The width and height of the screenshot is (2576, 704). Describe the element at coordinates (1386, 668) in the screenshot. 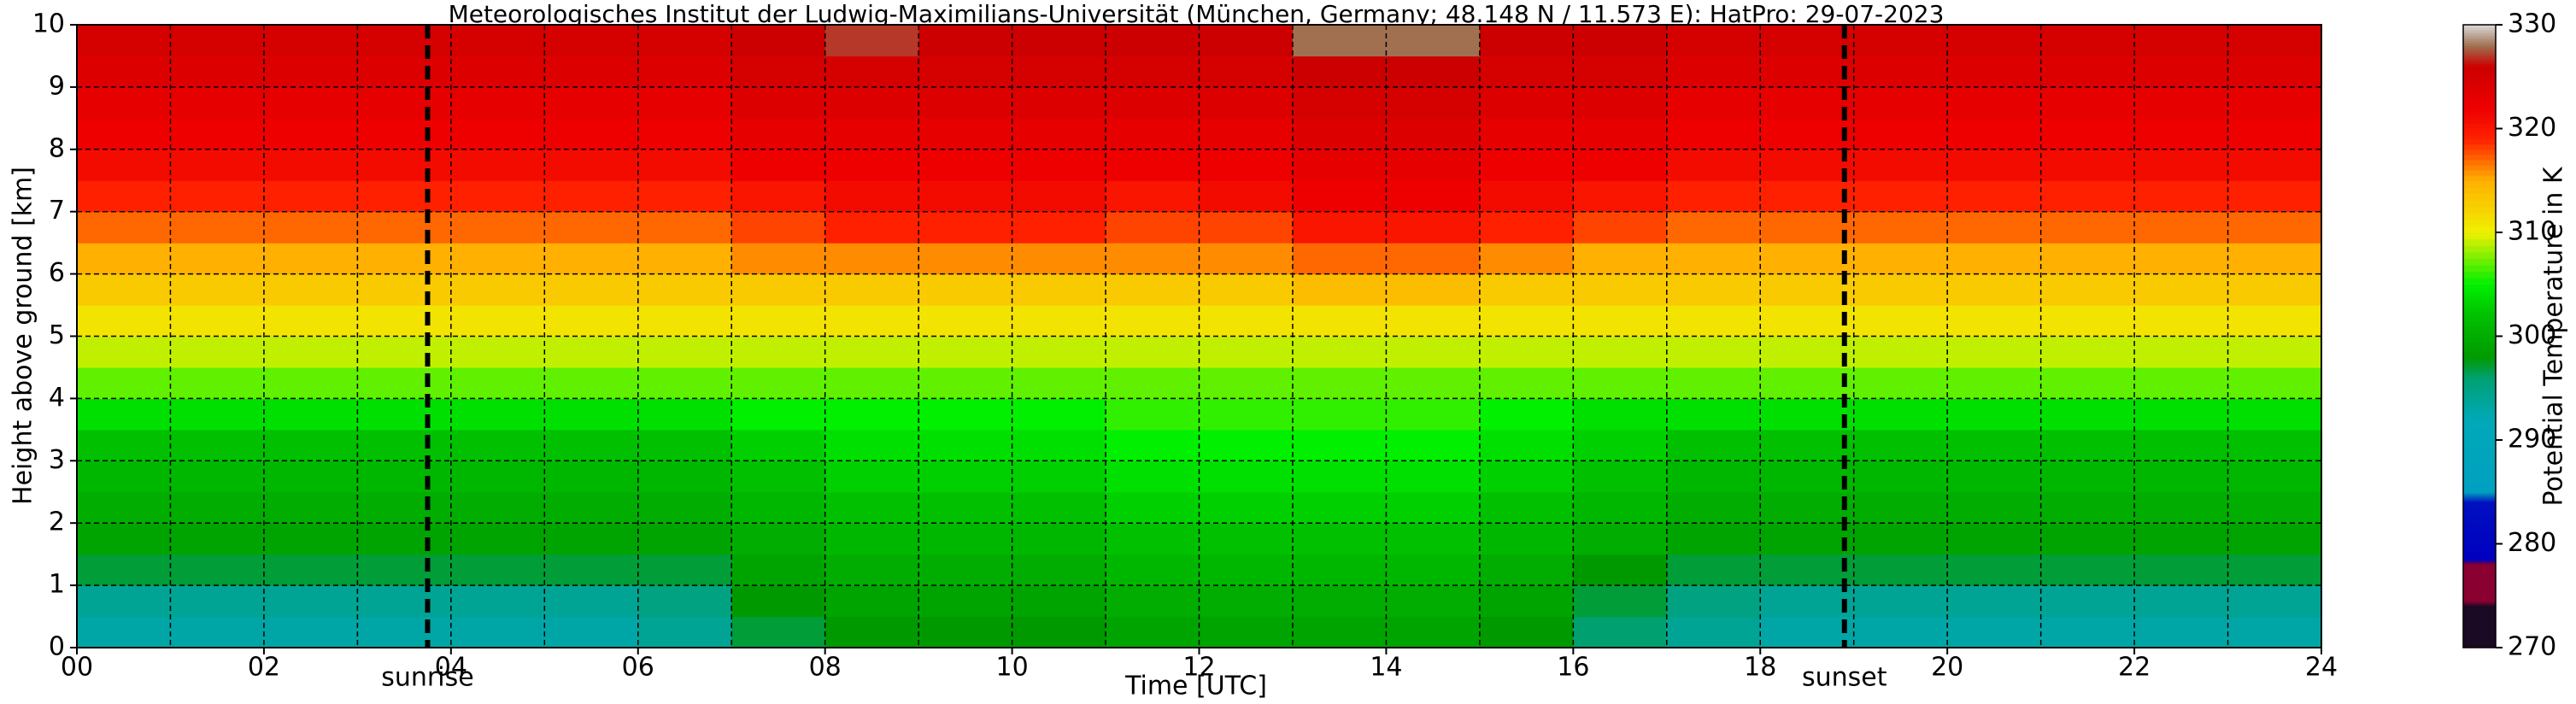

I see `x-tick-label: 14` at that location.